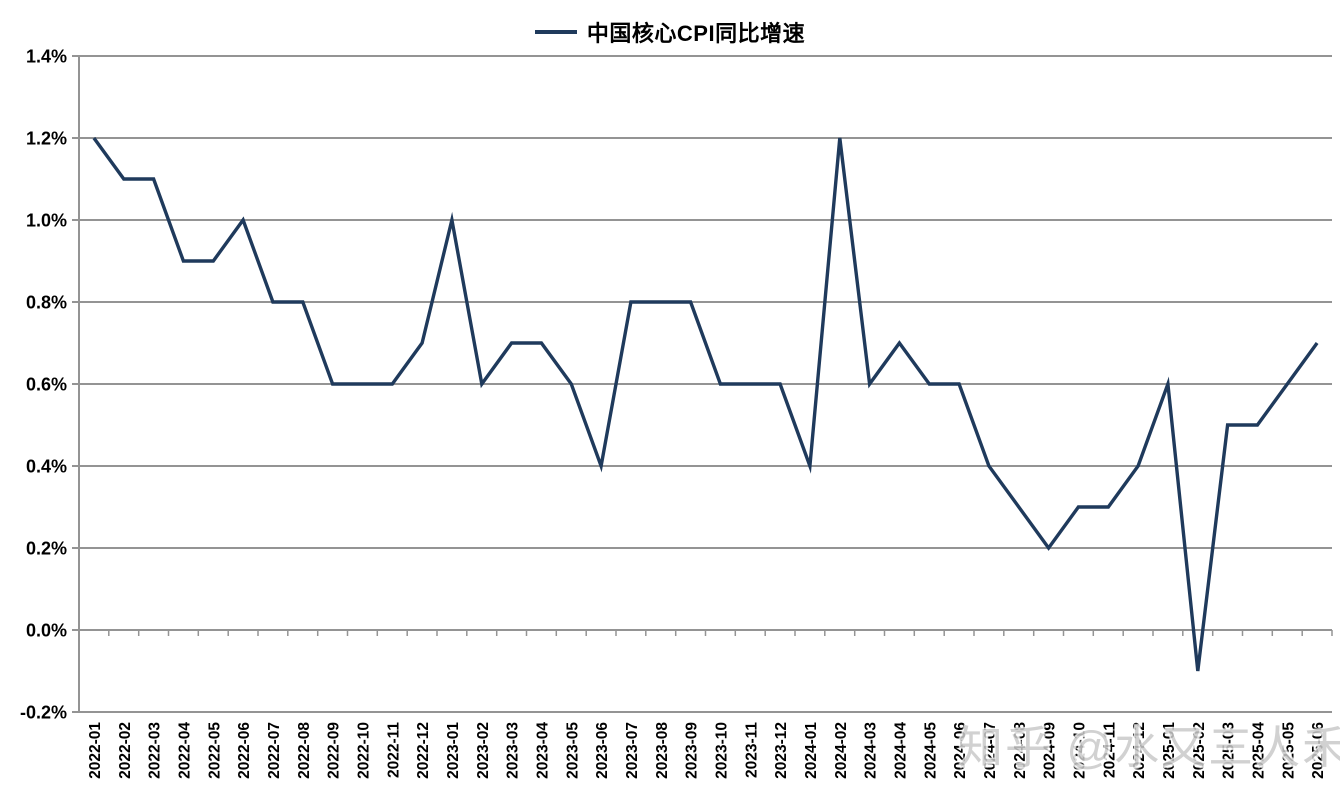 This screenshot has height=809, width=1340. I want to click on x-tick-label: 2024-11, so click(1109, 750).